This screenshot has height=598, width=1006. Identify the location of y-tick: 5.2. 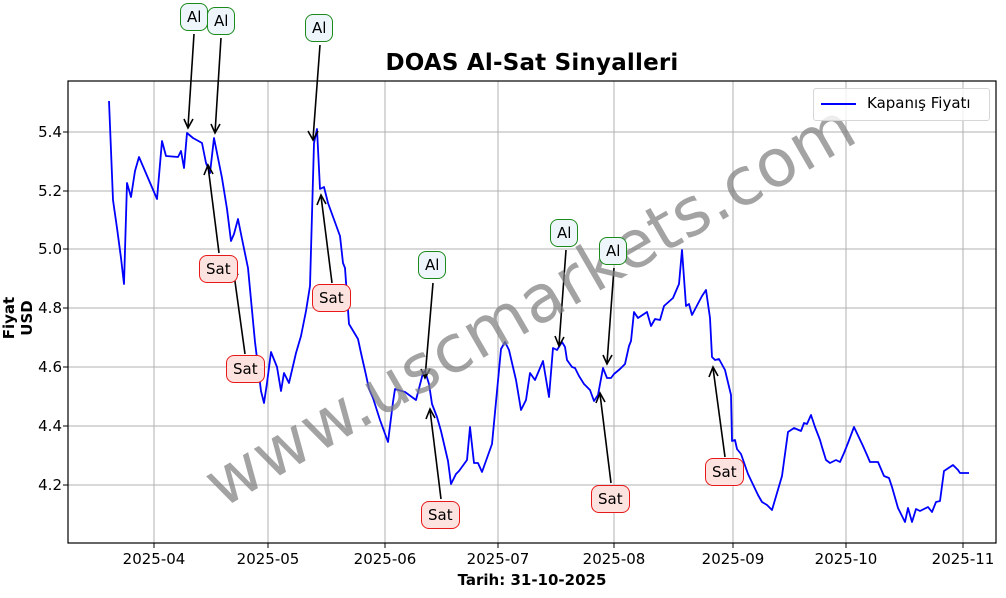
(50, 191).